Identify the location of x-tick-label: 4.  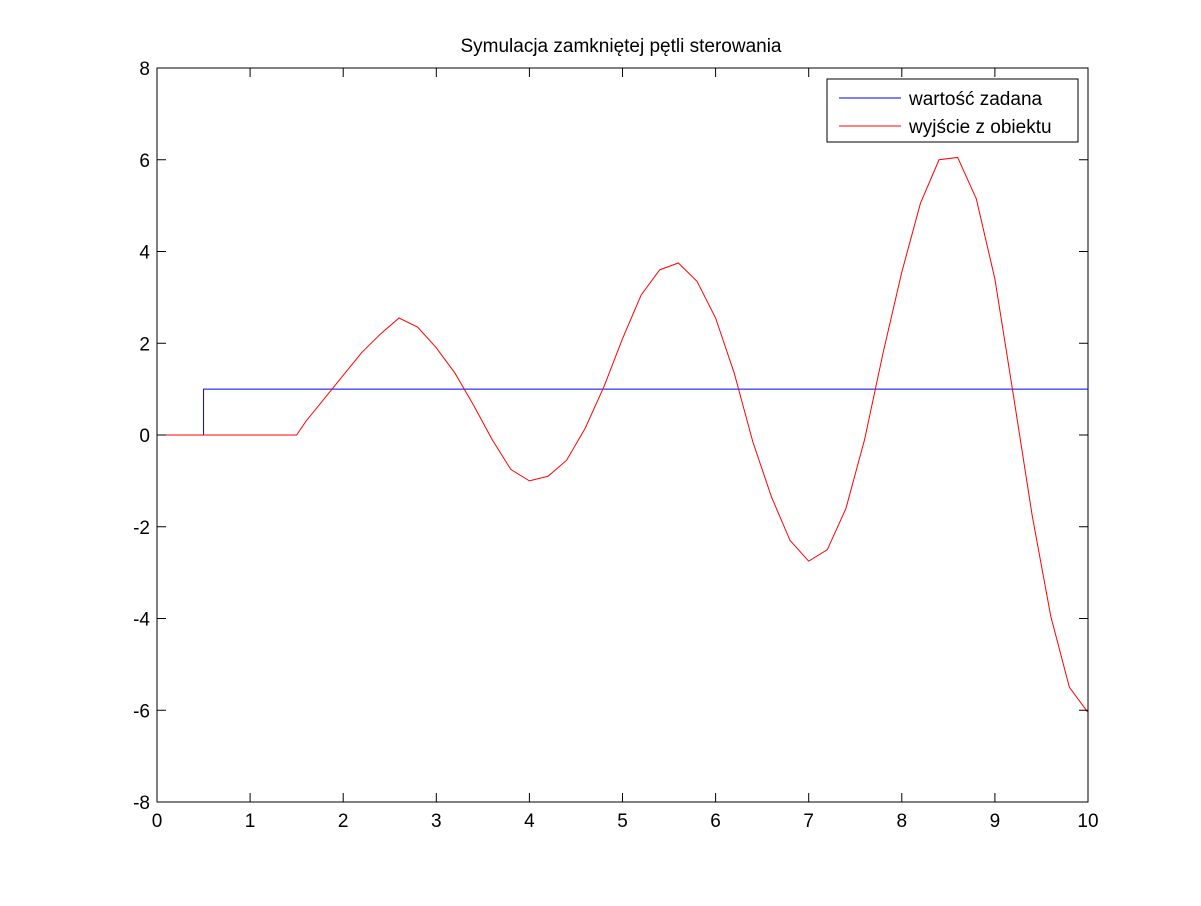
(529, 821).